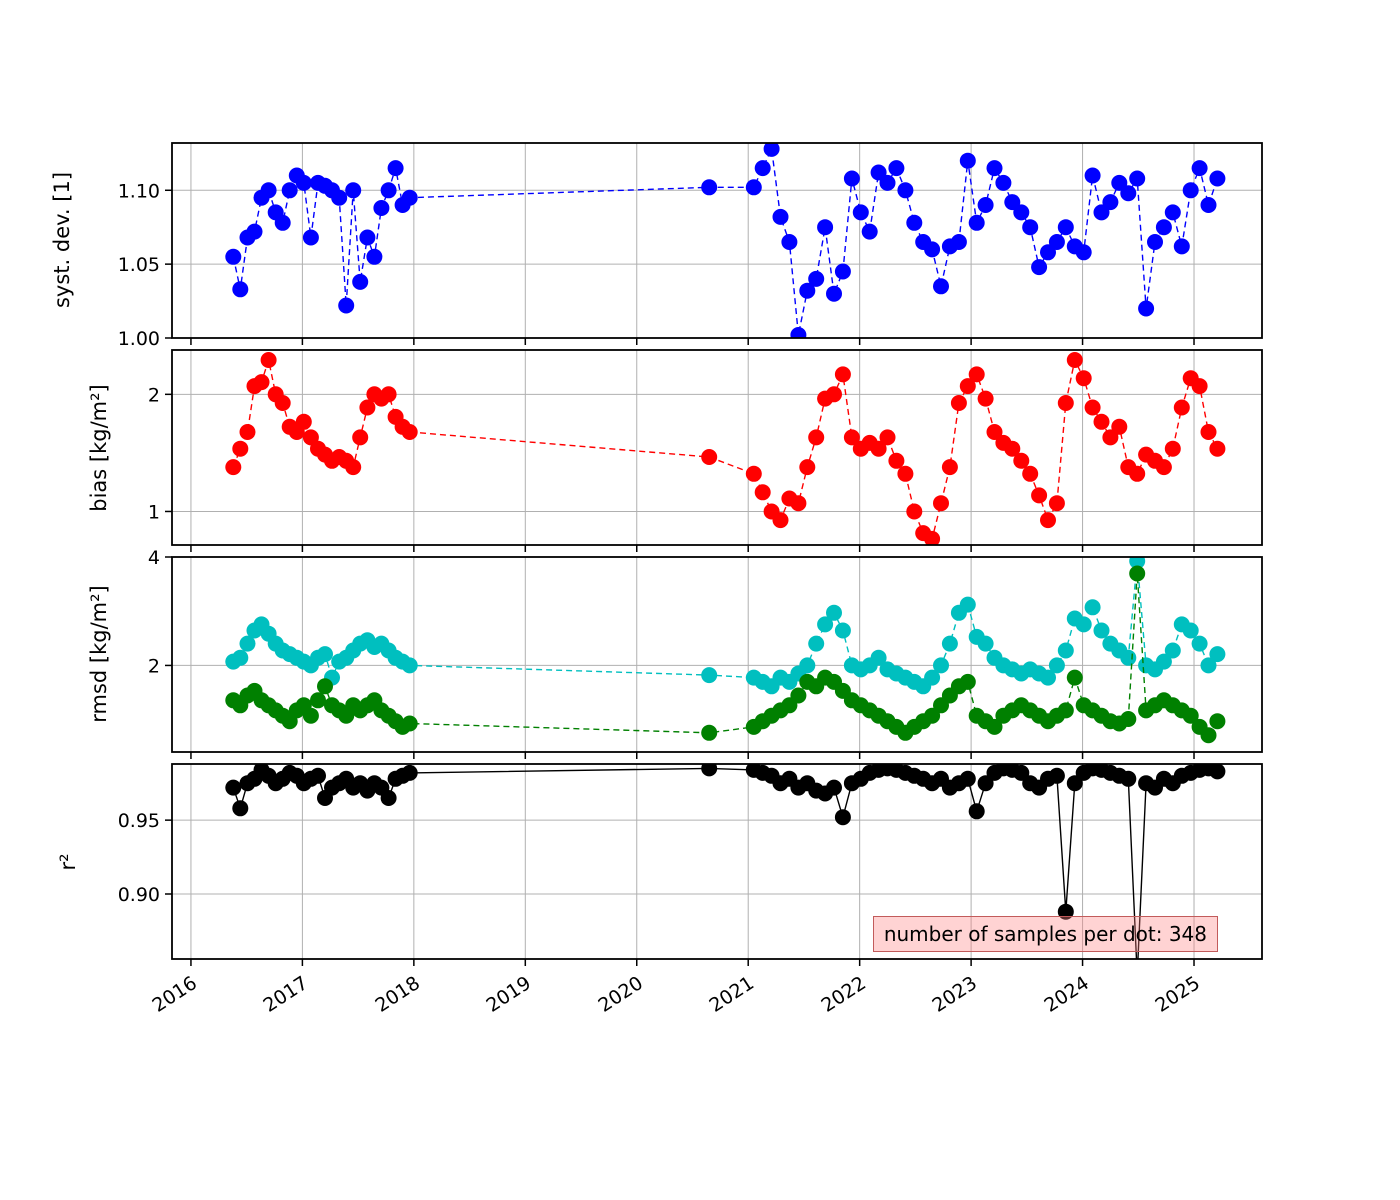  I want to click on line-bias, so click(725, 449).